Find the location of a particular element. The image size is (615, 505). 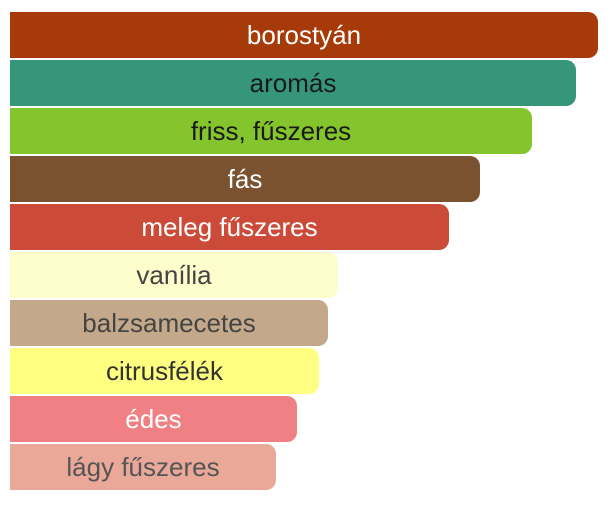

bar-6: vanília is located at coordinates (174, 275).